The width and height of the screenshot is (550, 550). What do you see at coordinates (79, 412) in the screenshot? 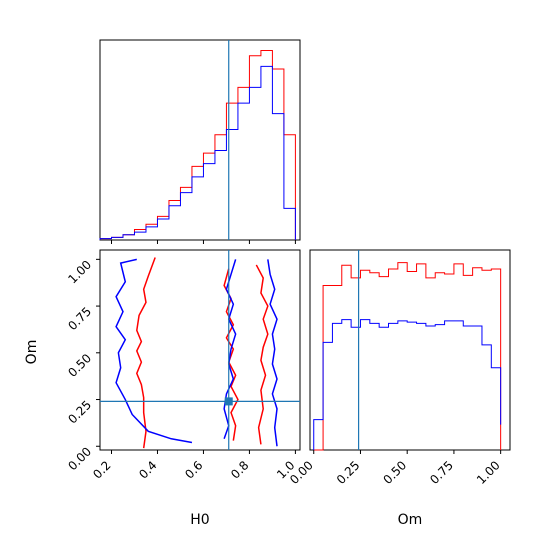
I see `om-y-tick-label: 0.25` at bounding box center [79, 412].